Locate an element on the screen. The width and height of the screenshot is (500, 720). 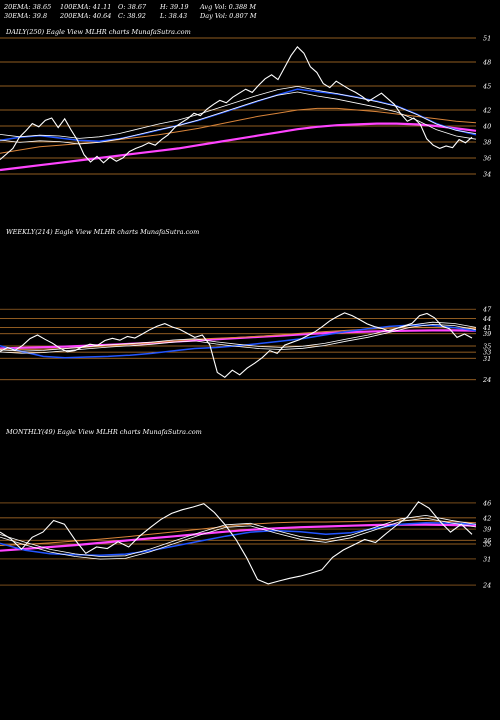
daily-y-tick-label: 45 is located at coordinates (486, 87).